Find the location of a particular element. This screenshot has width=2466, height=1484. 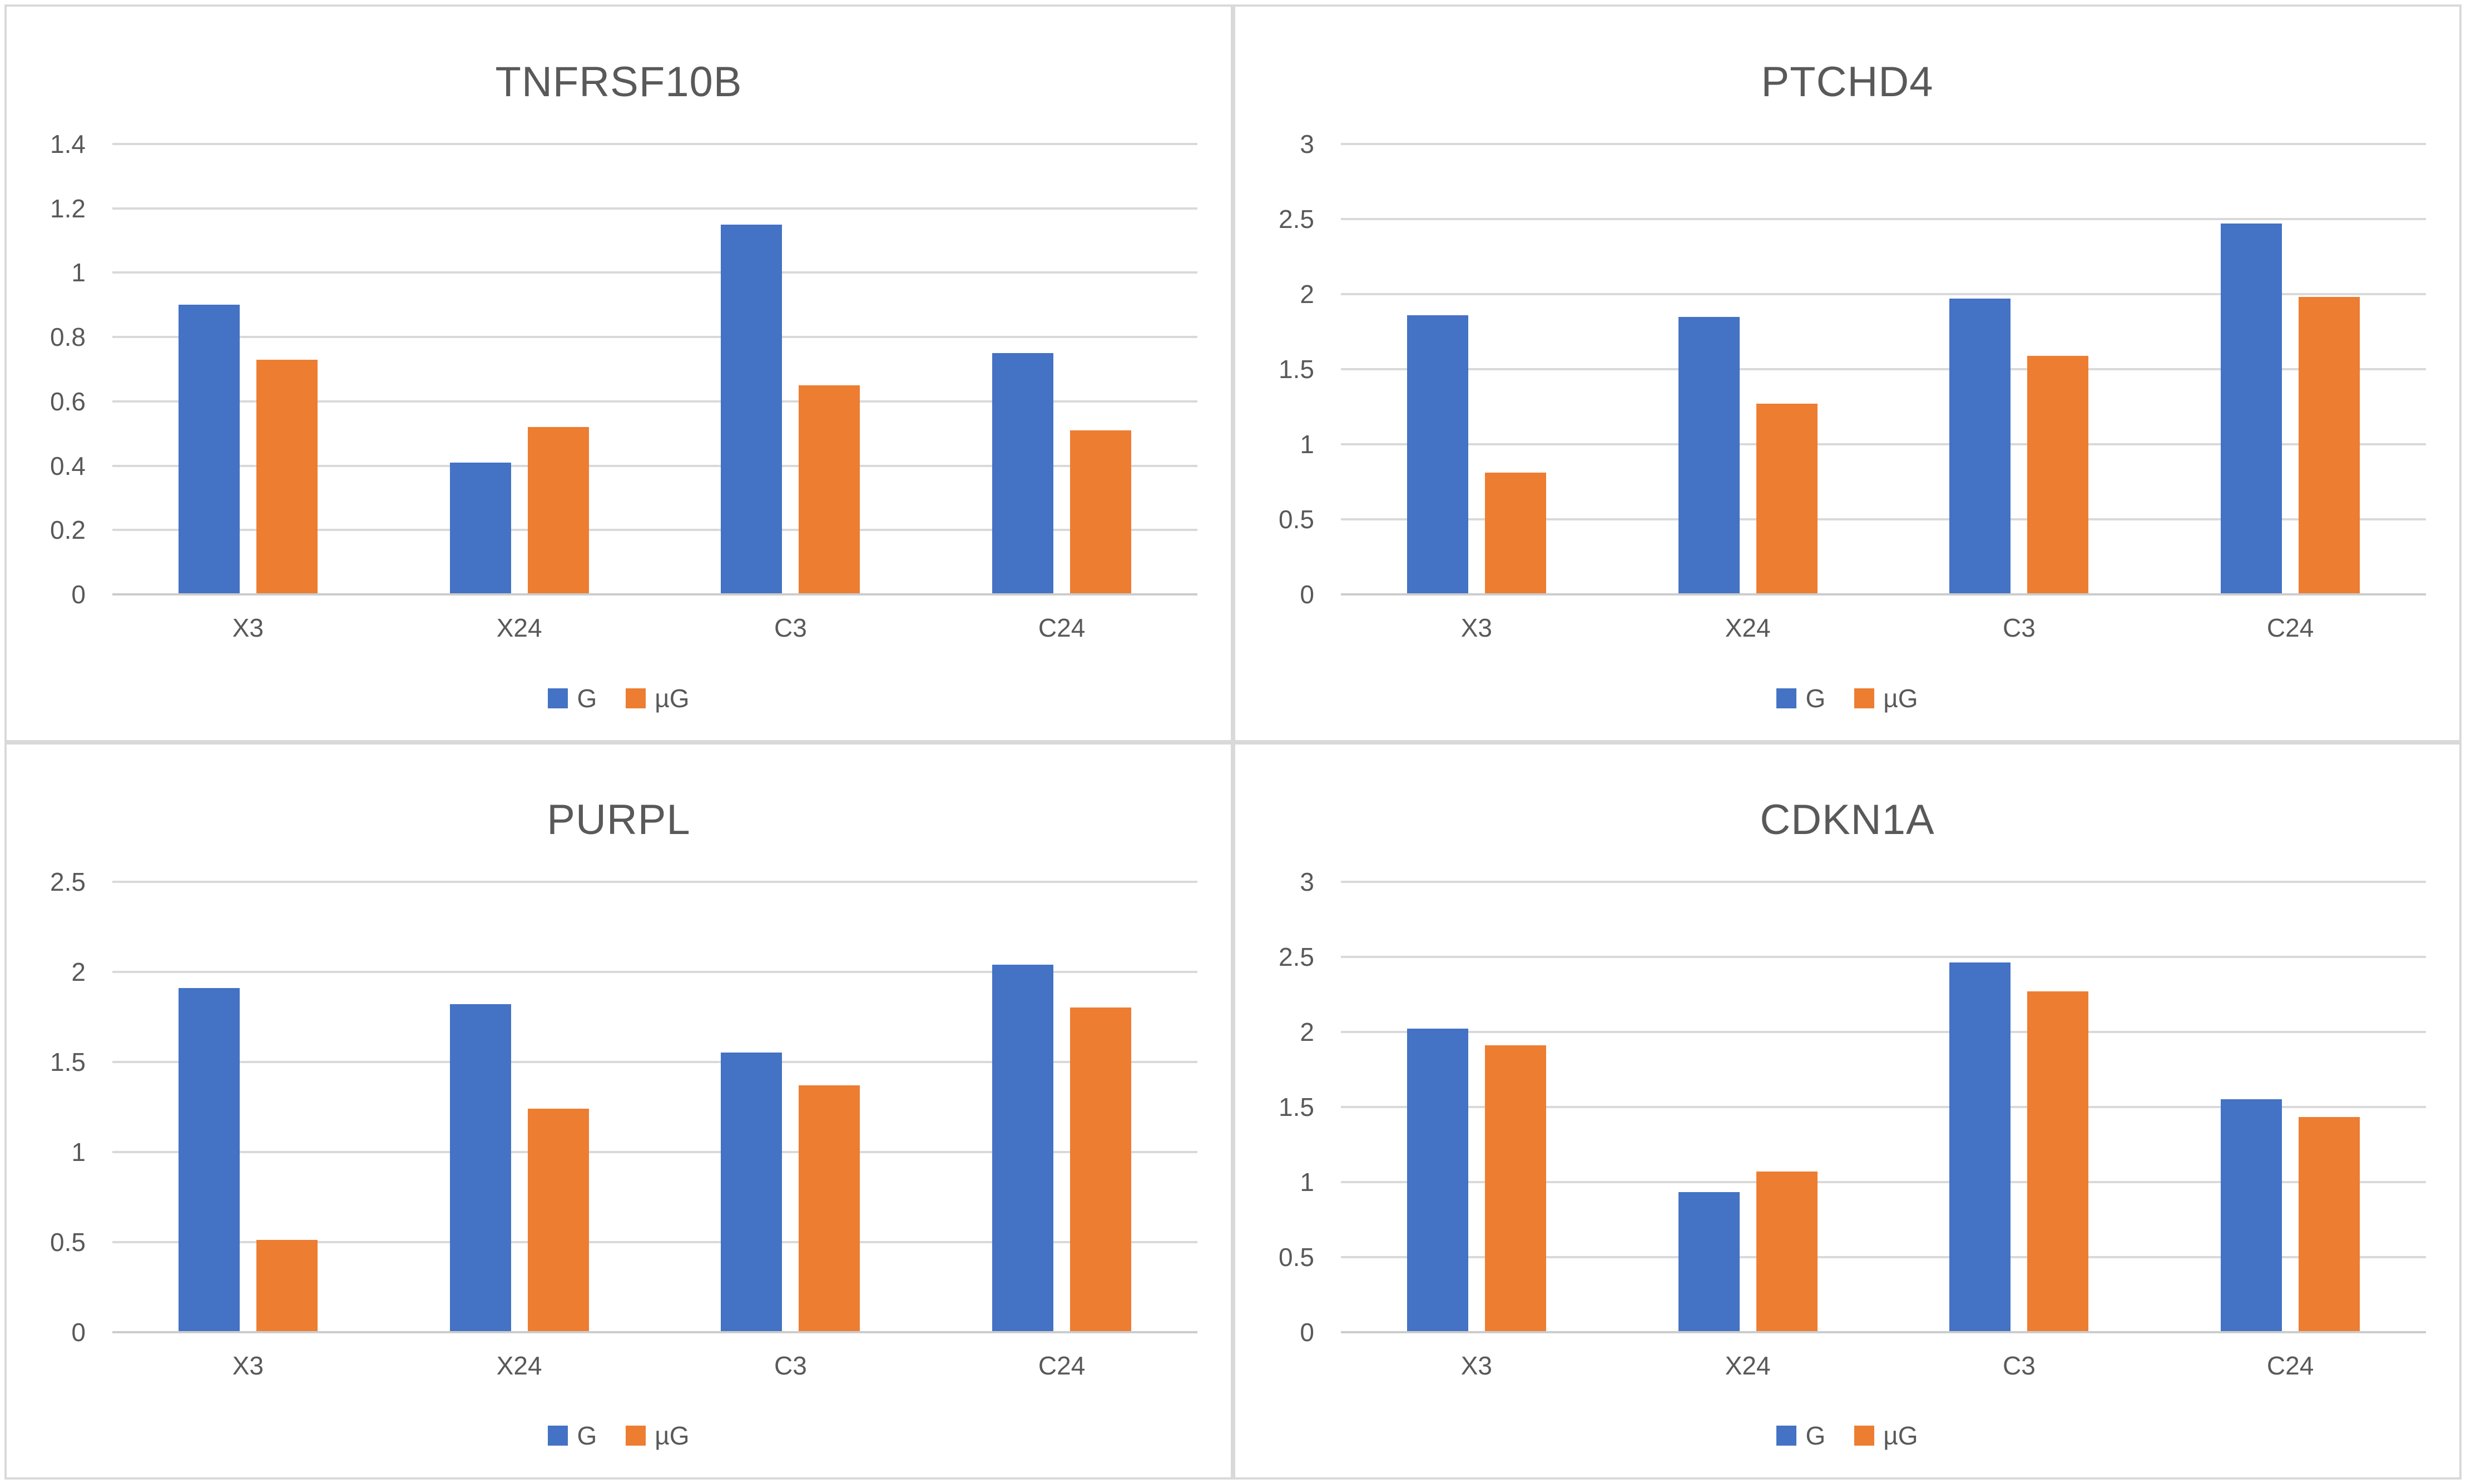

plot-area: 0 0.5 1 1.5 2 2.5 is located at coordinates (623, 1107).